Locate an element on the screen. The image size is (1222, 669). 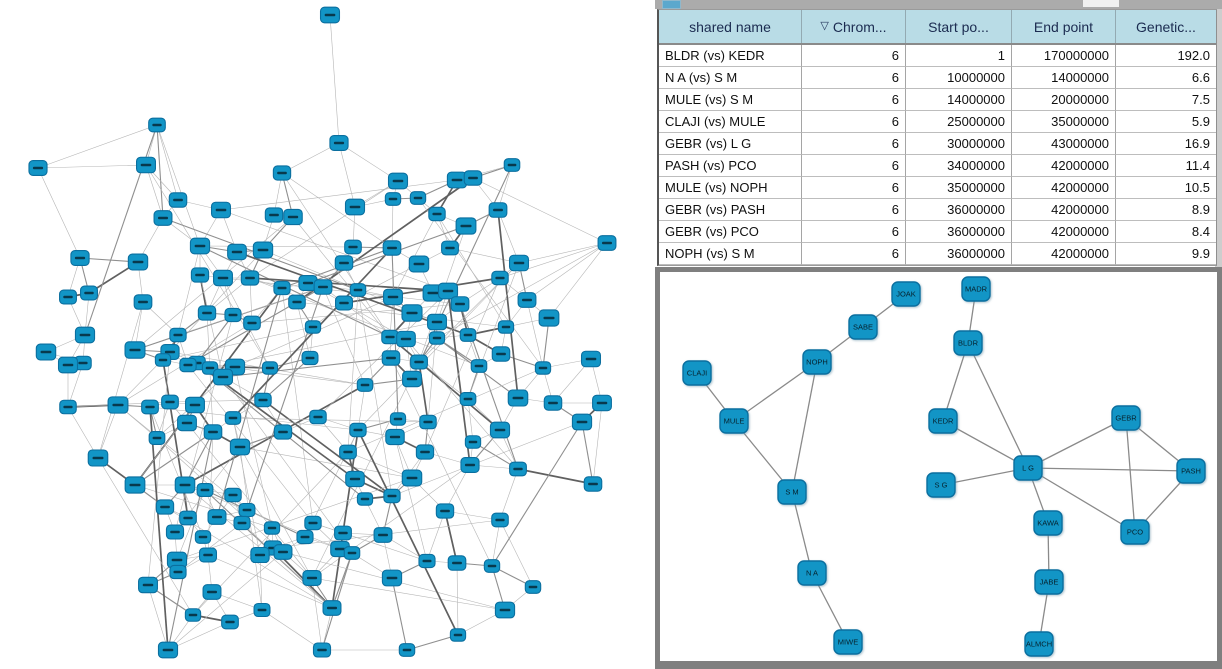
table-row: N A (vs) S M 6 10000000 14000000 6.6 is located at coordinates (937, 78).